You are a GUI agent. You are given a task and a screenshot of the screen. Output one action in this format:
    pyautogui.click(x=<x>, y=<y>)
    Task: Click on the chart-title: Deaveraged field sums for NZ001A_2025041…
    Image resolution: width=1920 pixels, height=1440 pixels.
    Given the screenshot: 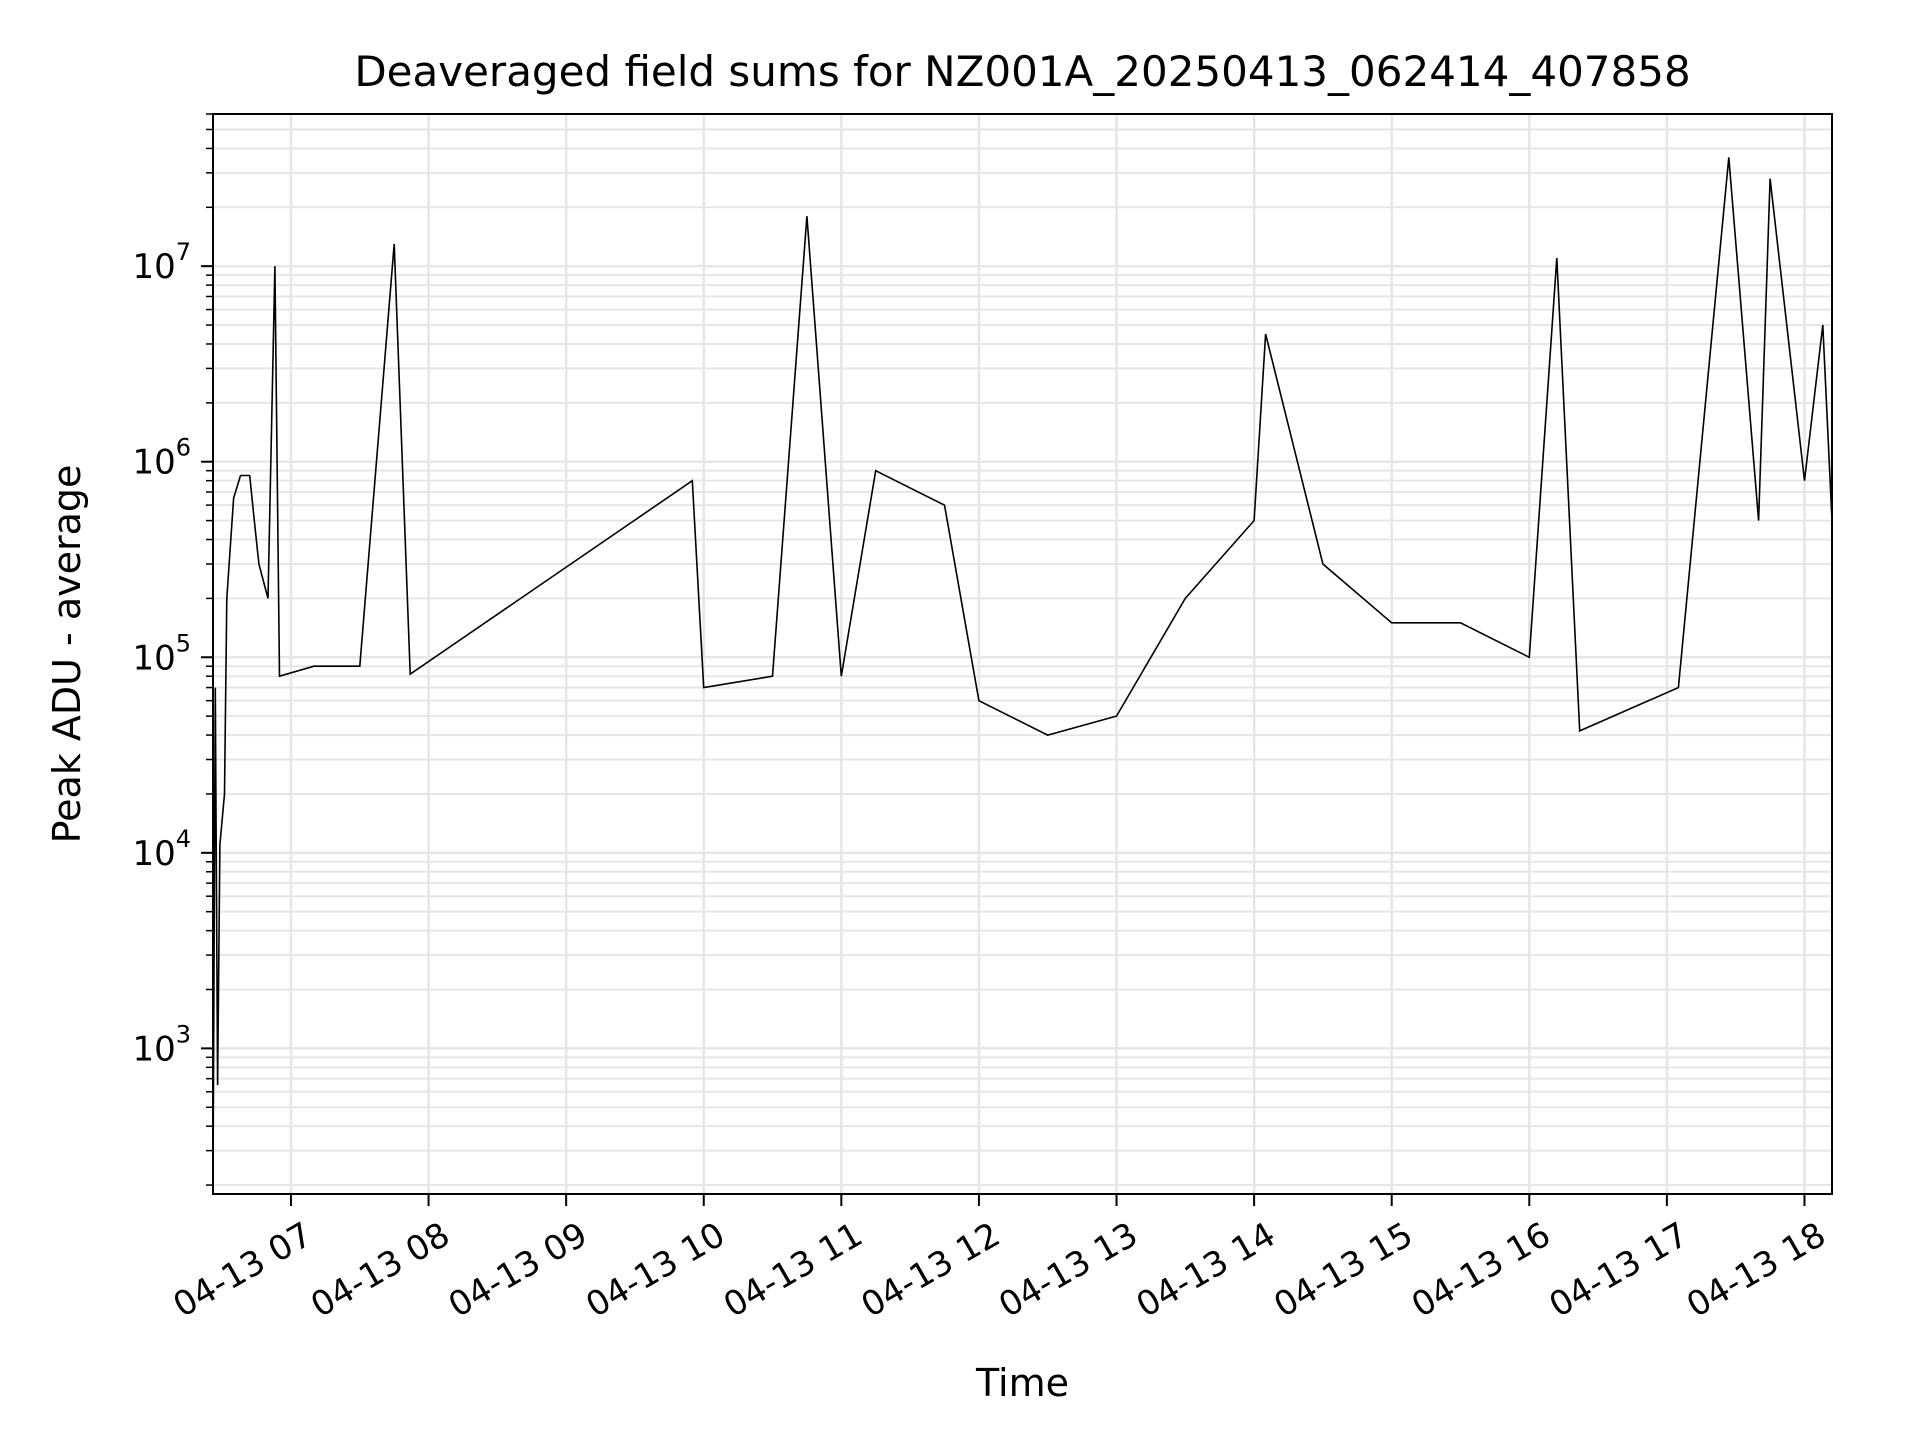 What is the action you would take?
    pyautogui.click(x=1022, y=71)
    